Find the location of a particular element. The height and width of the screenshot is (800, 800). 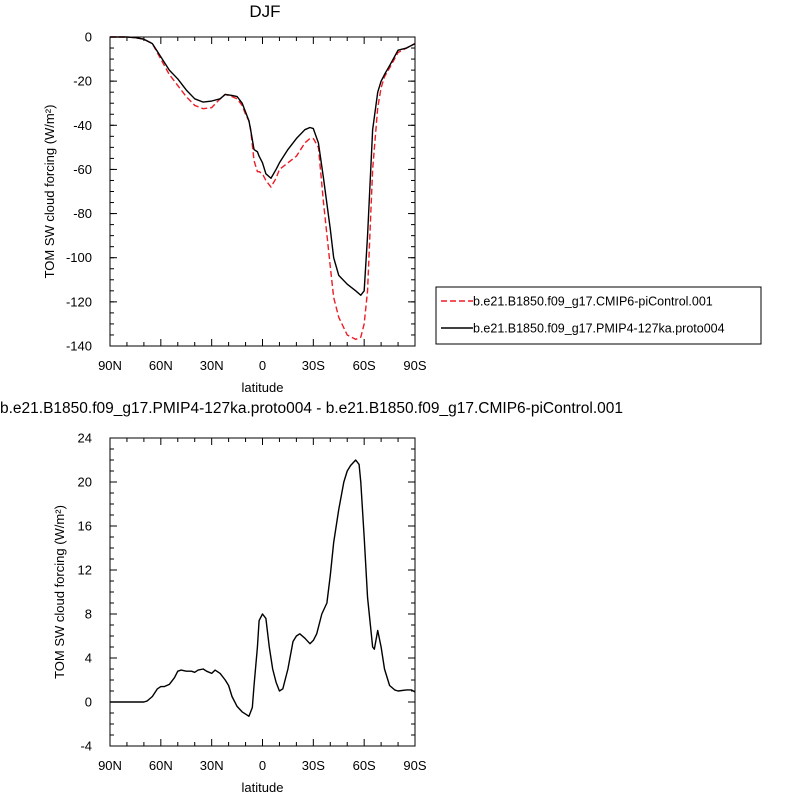

top-y-tick-label: -120 is located at coordinates (79, 301).